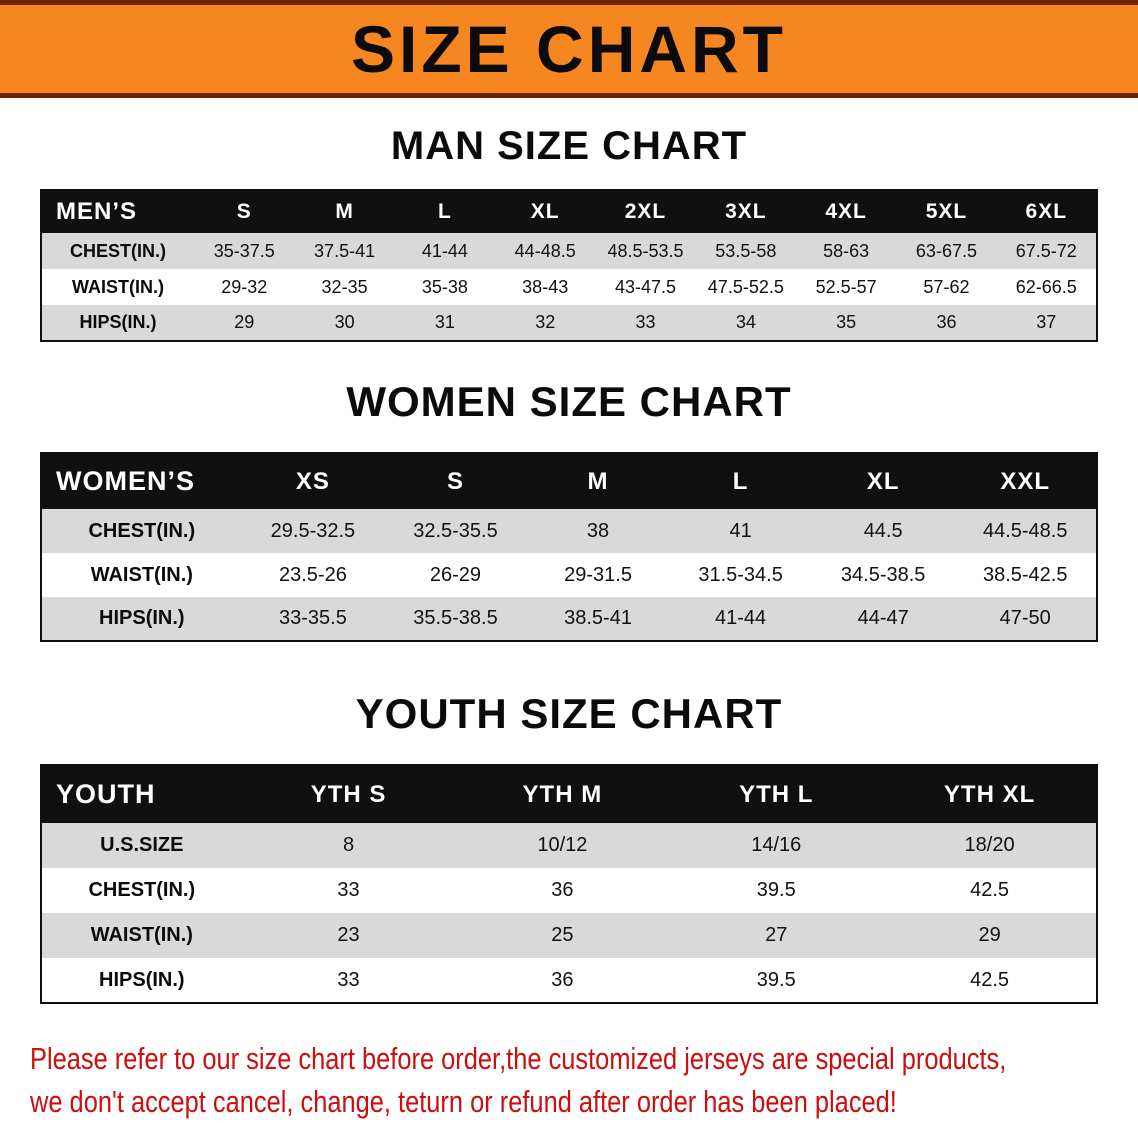 This screenshot has width=1138, height=1138. What do you see at coordinates (444, 322) in the screenshot?
I see `value-cell: 31` at bounding box center [444, 322].